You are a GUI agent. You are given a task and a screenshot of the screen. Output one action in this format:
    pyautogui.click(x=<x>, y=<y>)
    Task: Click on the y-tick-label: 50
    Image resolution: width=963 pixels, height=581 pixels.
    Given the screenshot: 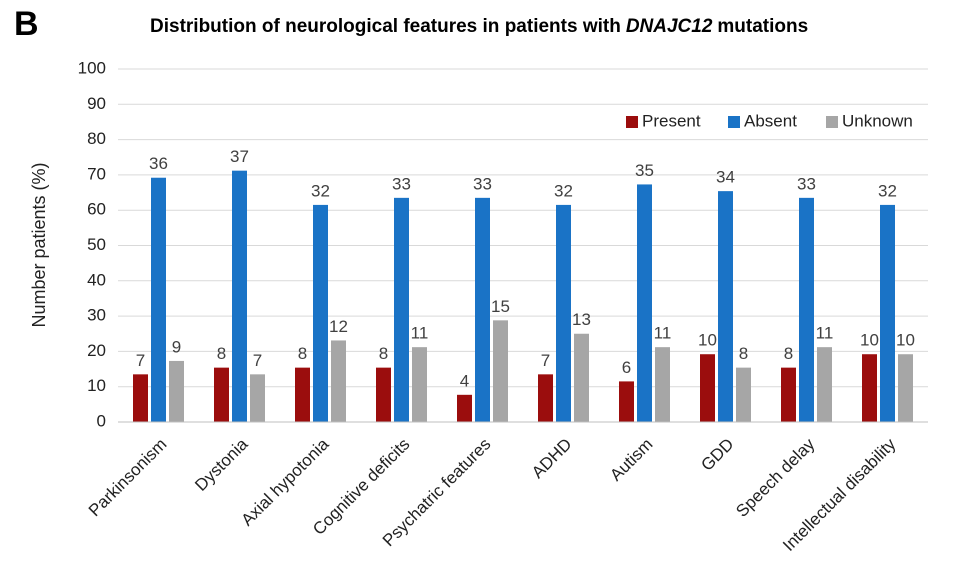 What is the action you would take?
    pyautogui.click(x=96, y=244)
    